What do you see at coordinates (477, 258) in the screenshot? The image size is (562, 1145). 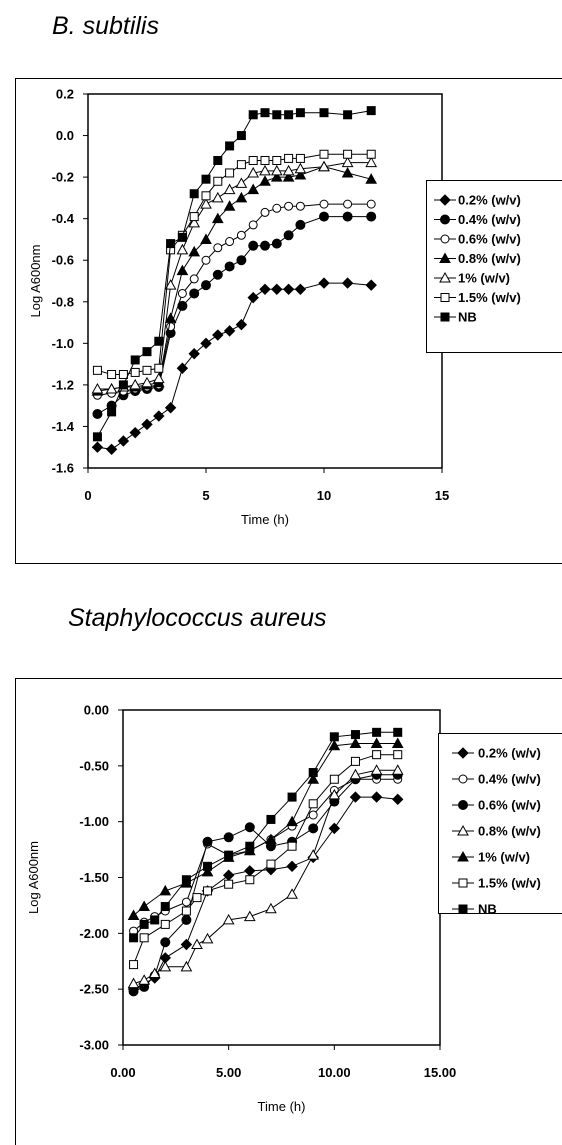 I see `legend-item-0-8-w-v: 0.8% (w/v)` at bounding box center [477, 258].